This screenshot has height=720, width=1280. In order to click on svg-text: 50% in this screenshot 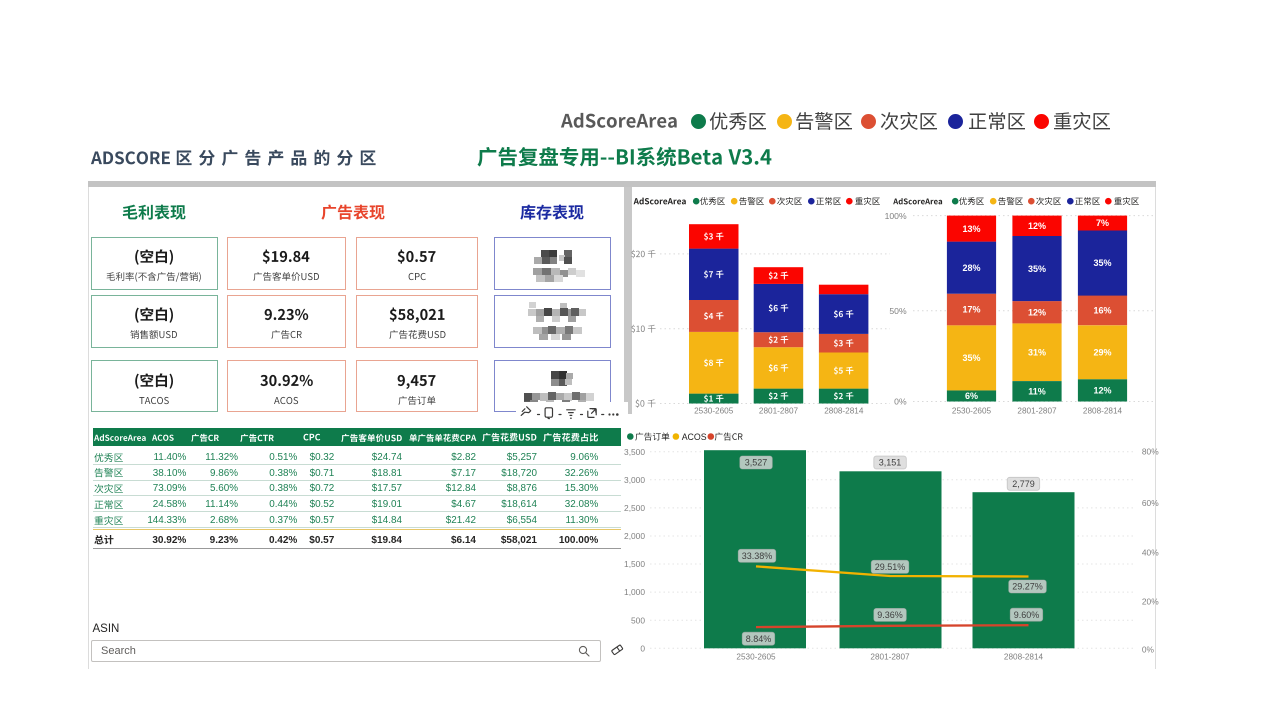, I will do `click(898, 311)`.